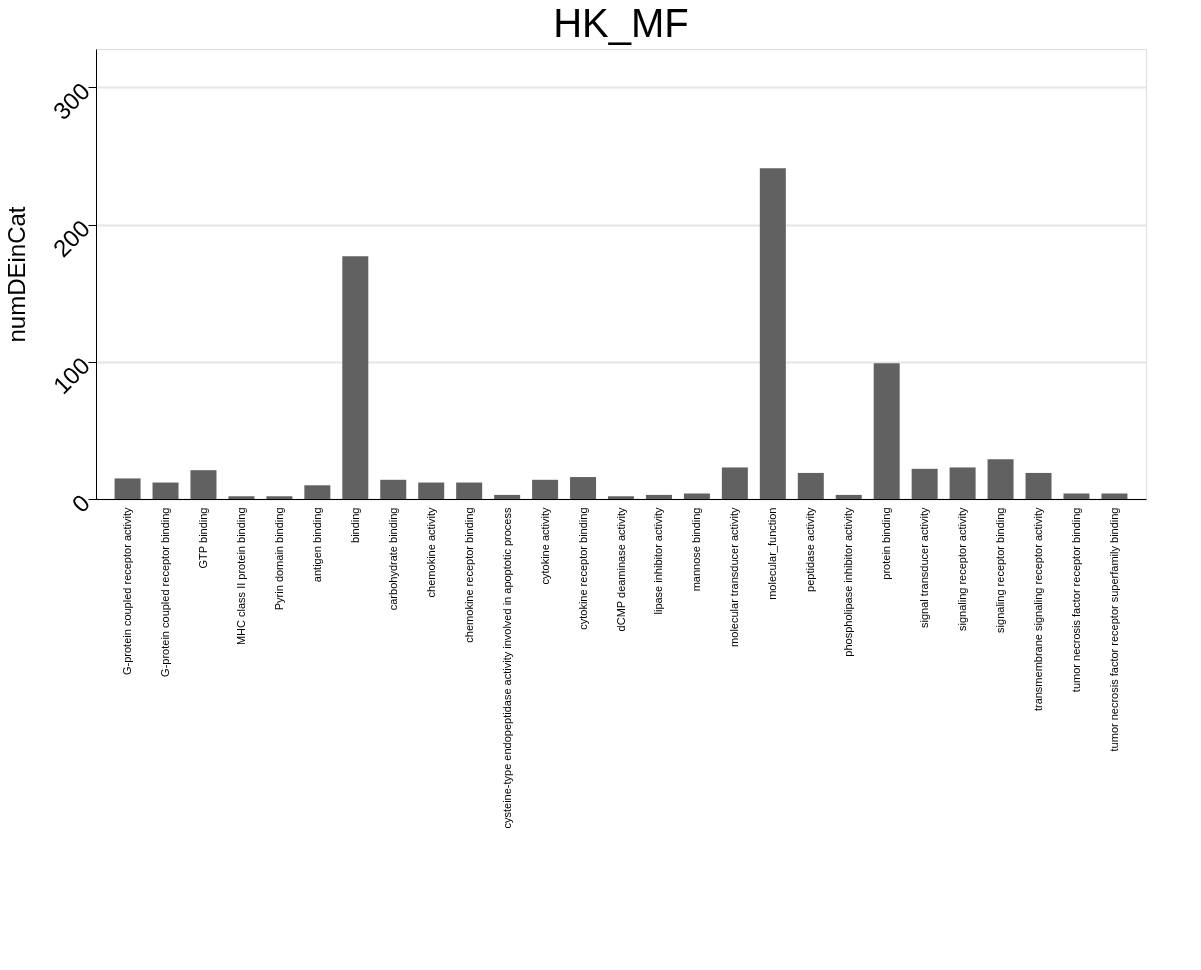 The height and width of the screenshot is (970, 1201). Describe the element at coordinates (962, 569) in the screenshot. I see `x-tick-label: signaling receptor activity` at that location.